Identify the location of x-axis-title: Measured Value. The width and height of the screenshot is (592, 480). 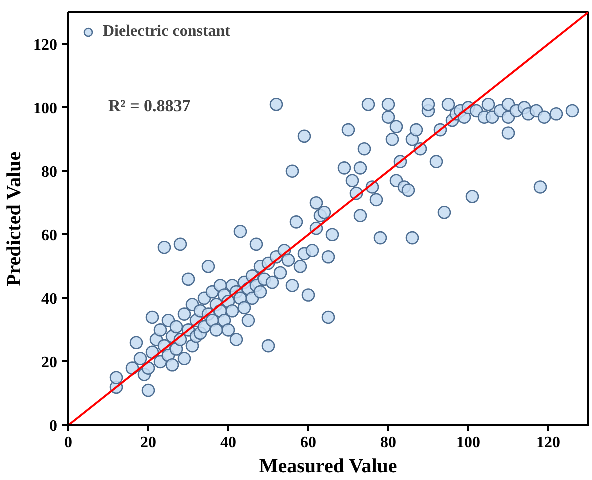
(328, 467).